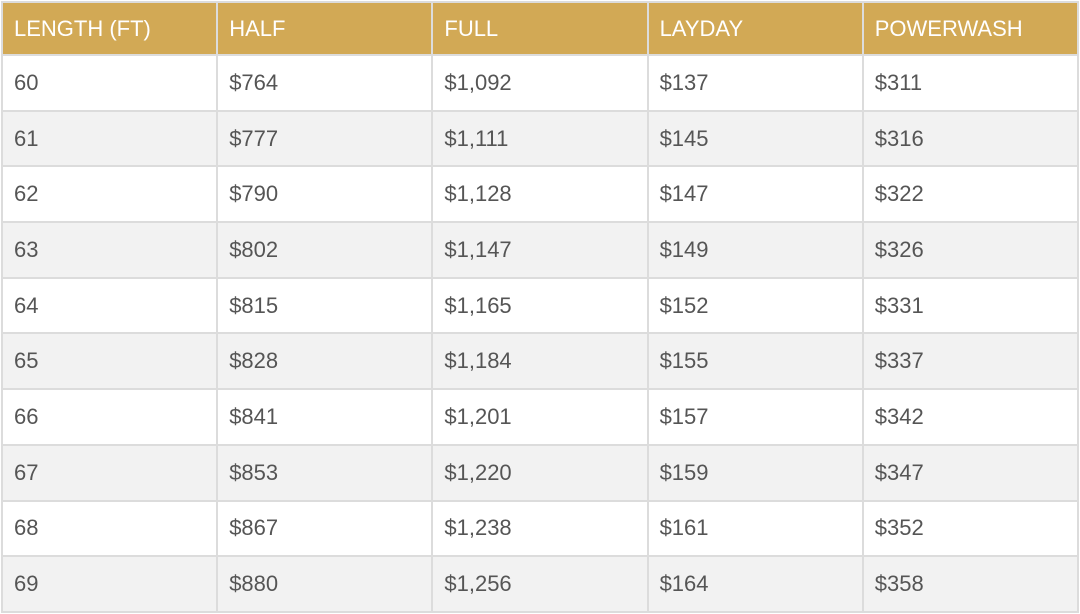 Image resolution: width=1080 pixels, height=614 pixels. Describe the element at coordinates (325, 250) in the screenshot. I see `table-cell: $802` at that location.